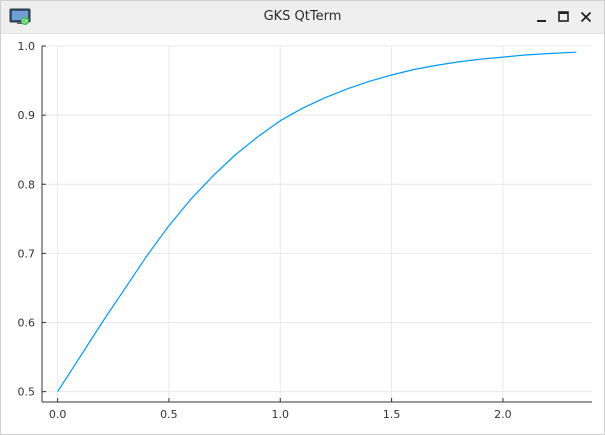 This screenshot has height=435, width=605. Describe the element at coordinates (27, 184) in the screenshot. I see `y-tick-label-3: 0.8` at that location.